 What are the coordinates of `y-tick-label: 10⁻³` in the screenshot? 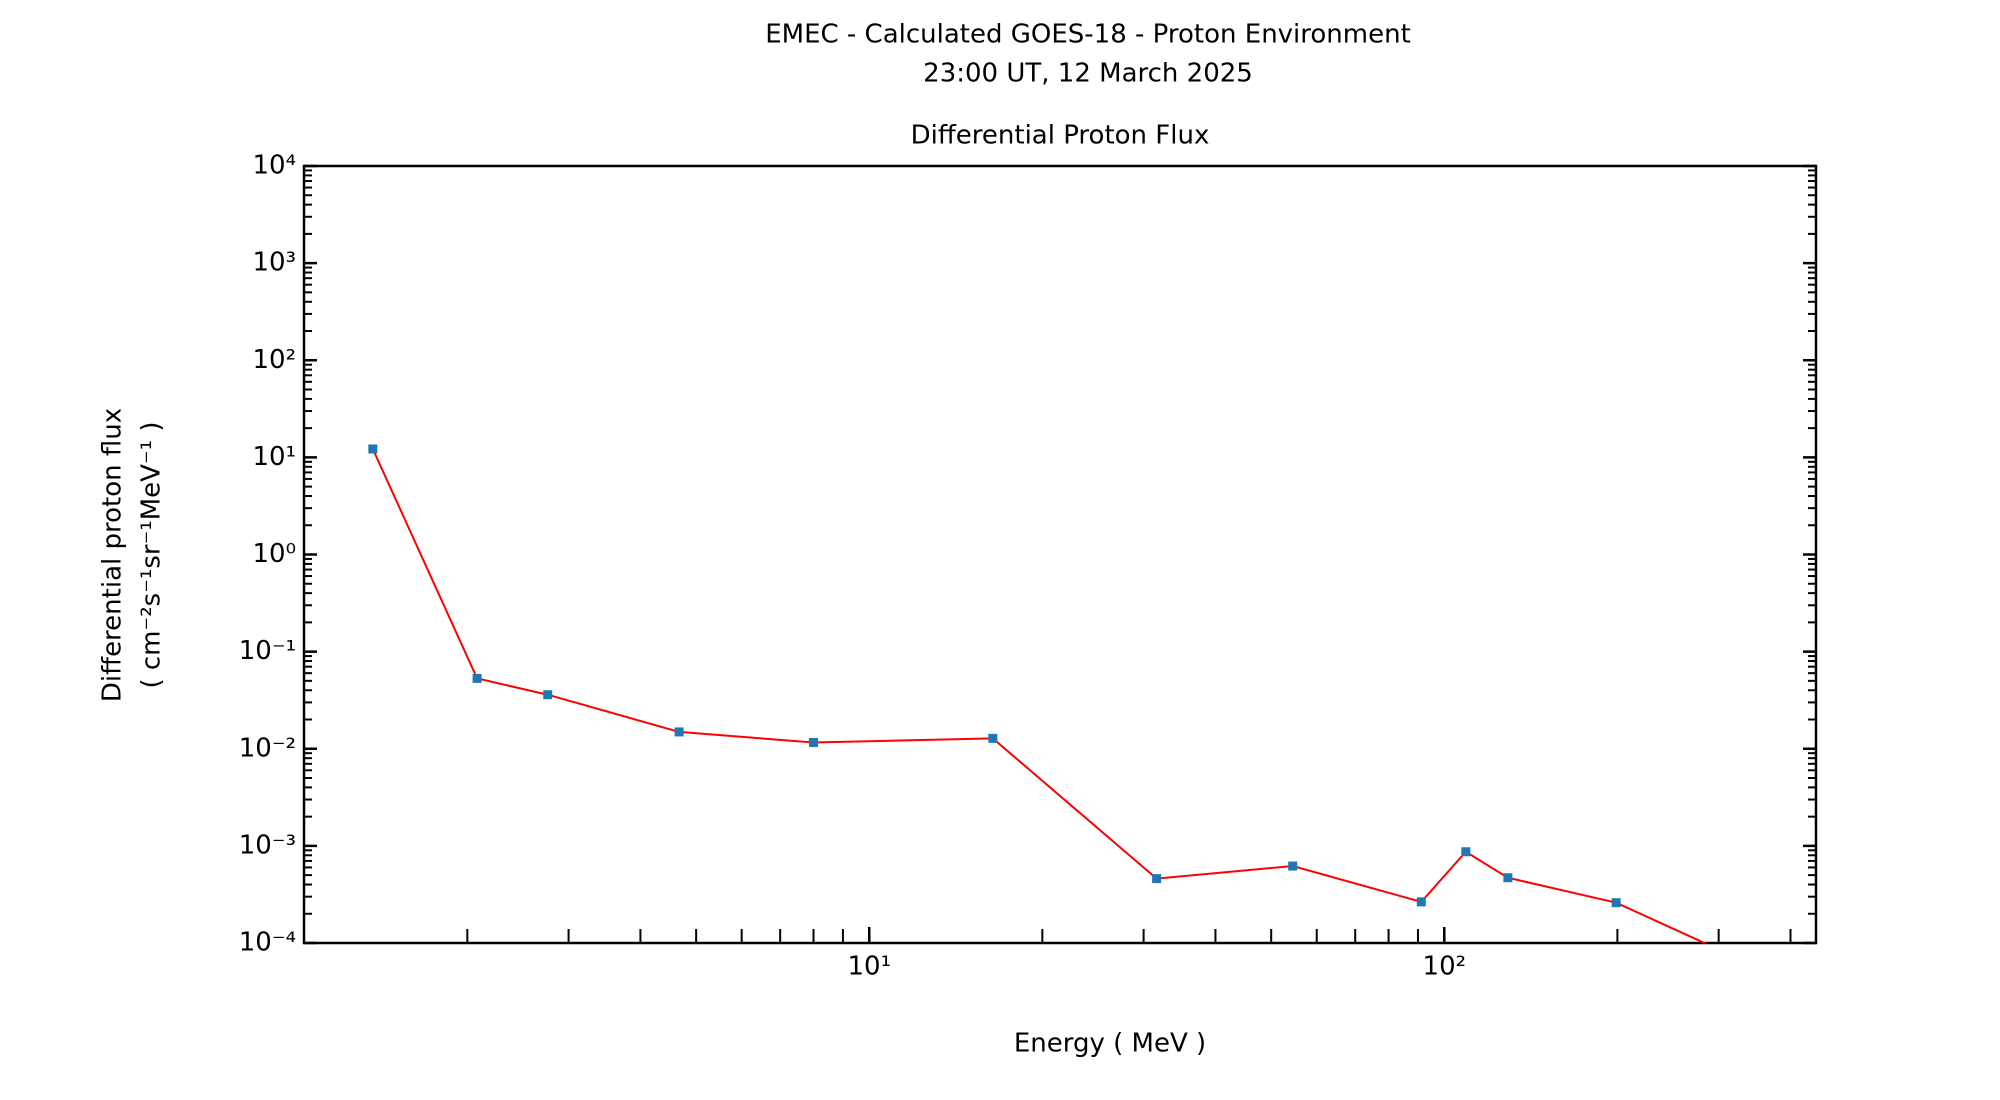 It's located at (267, 845).